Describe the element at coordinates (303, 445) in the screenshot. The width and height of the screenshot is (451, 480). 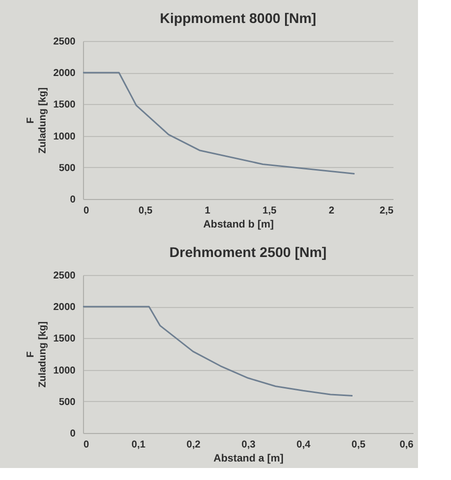
I see `x-tick-label: 0,4` at that location.